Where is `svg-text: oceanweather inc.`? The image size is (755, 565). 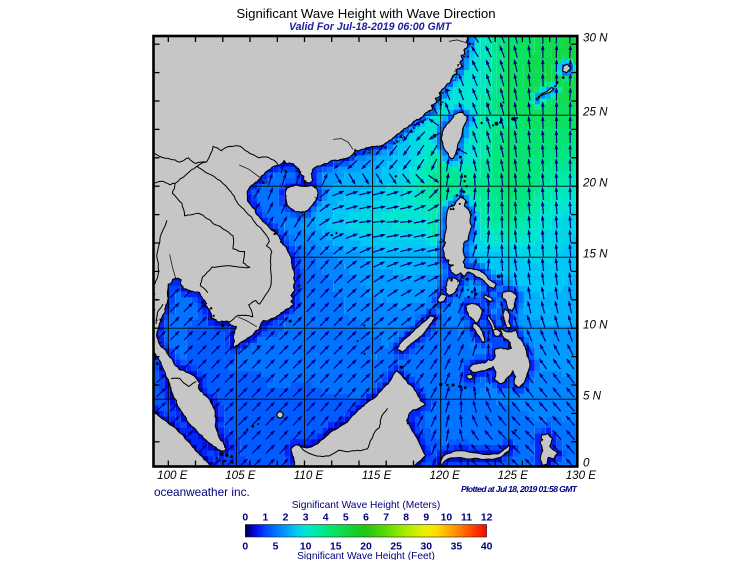 svg-text: oceanweather inc. is located at coordinates (202, 492).